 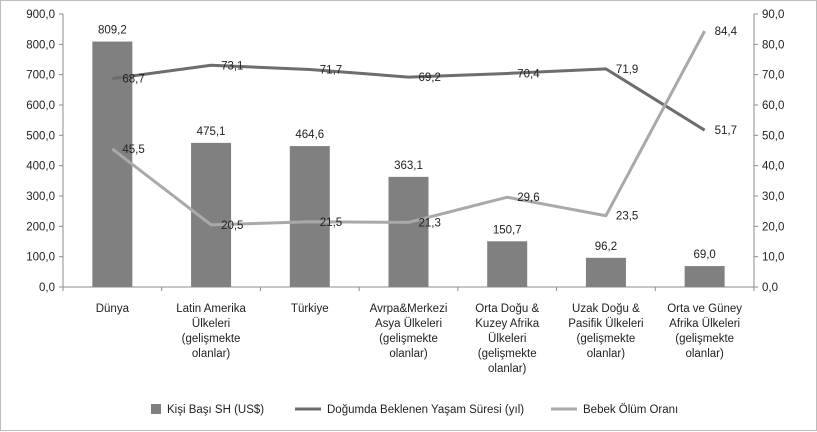 I want to click on infant-mortality-data-label: 23,5, so click(x=627, y=217).